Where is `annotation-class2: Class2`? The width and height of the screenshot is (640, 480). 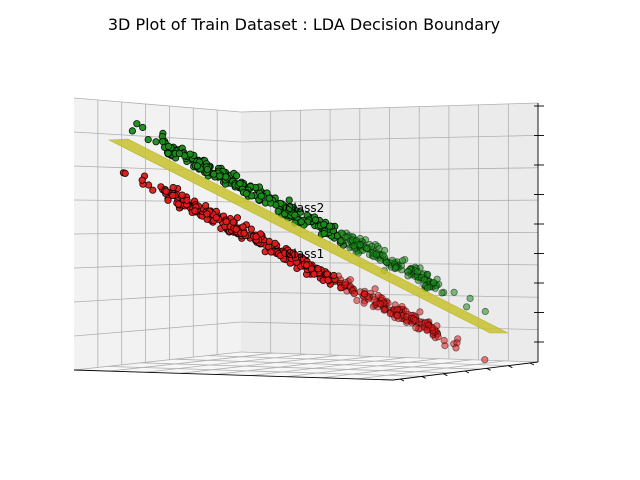
annotation-class2: Class2 is located at coordinates (304, 208).